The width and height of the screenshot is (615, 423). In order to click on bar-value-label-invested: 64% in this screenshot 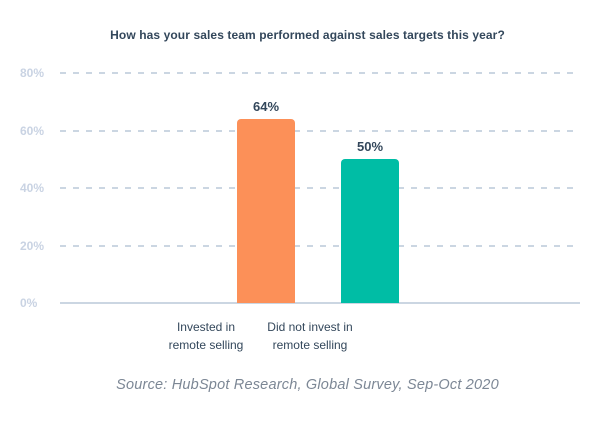, I will do `click(266, 106)`.